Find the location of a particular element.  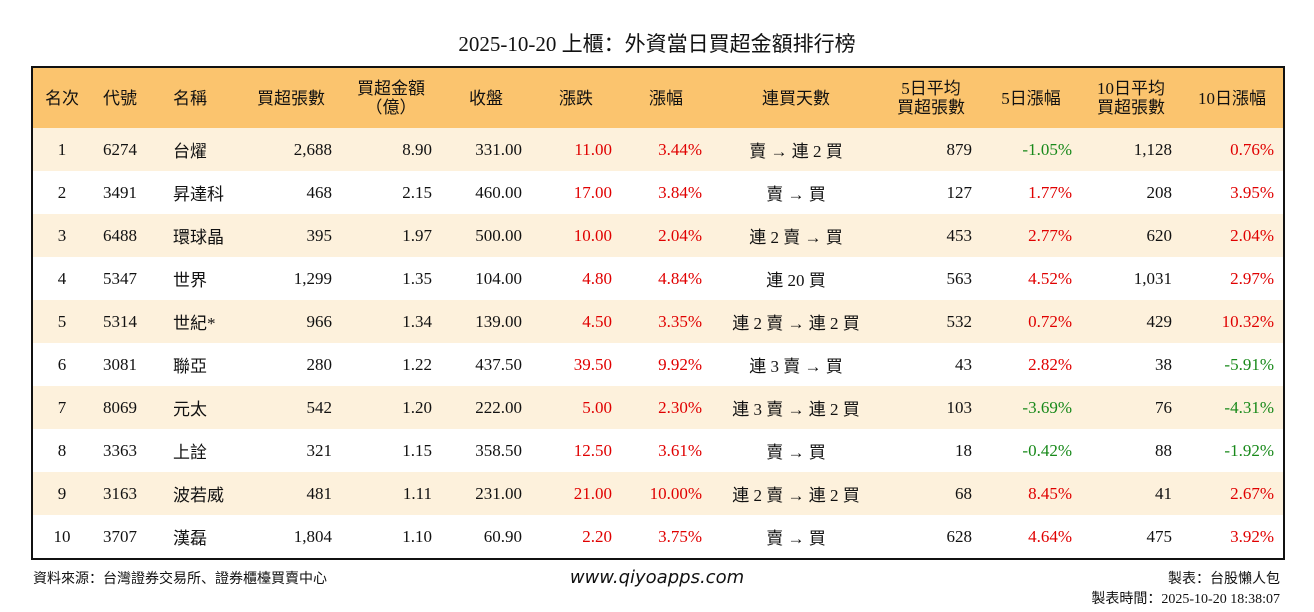

cell: 4.52% is located at coordinates (1050, 278).